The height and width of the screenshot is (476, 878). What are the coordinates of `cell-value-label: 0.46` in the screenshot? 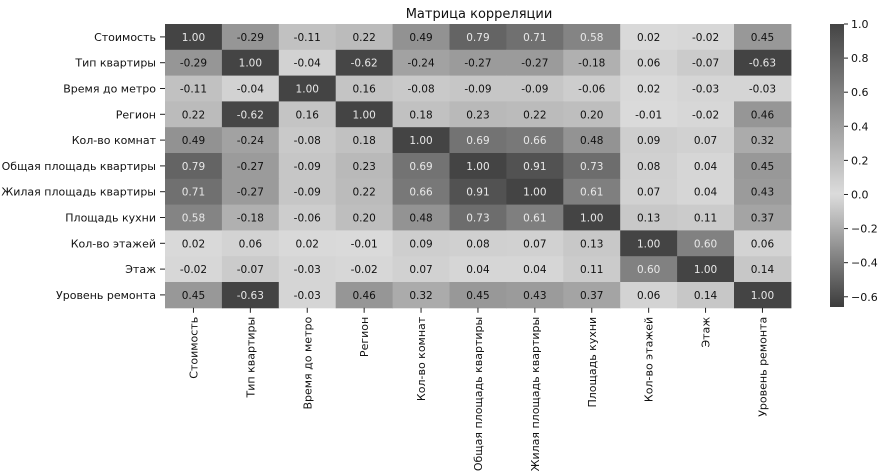 It's located at (763, 115).